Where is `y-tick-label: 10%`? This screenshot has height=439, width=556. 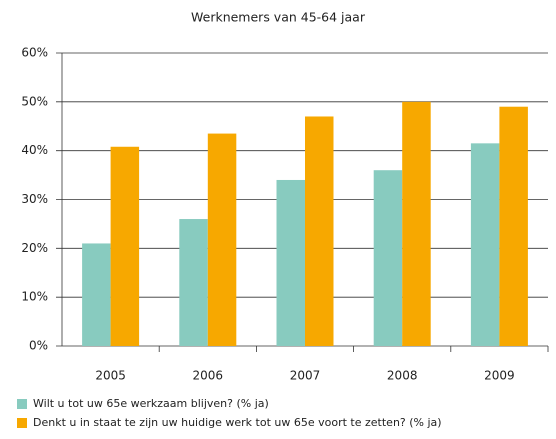 y-tick-label: 10% is located at coordinates (34, 297).